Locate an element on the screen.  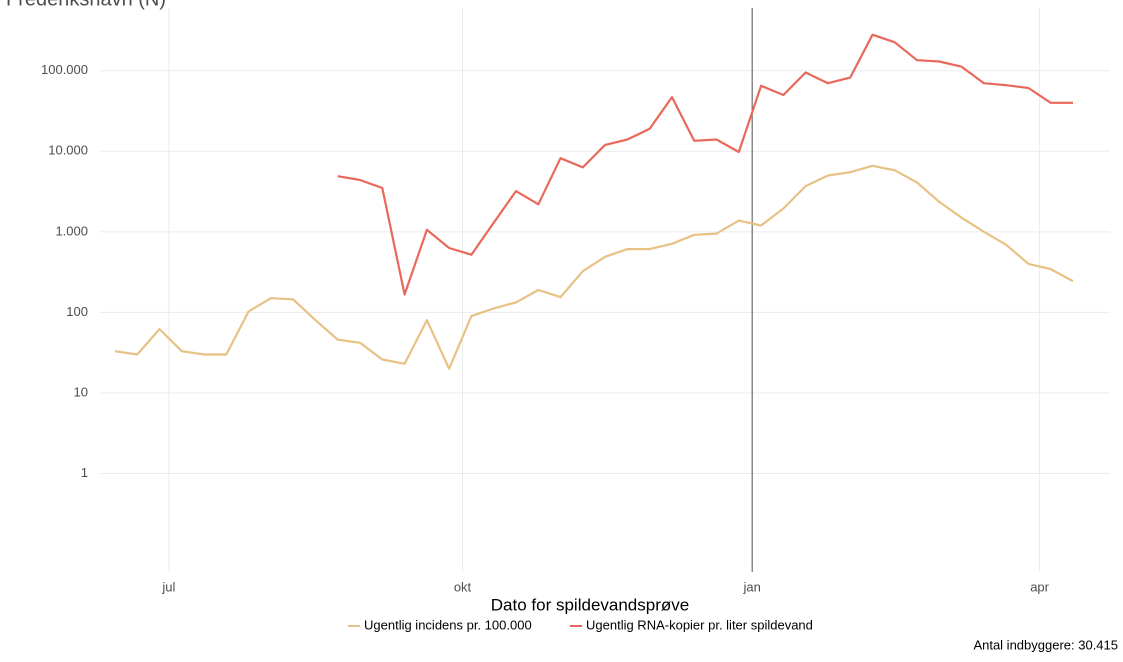
note: Antal indbyggere: 30.415 is located at coordinates (1045, 644).